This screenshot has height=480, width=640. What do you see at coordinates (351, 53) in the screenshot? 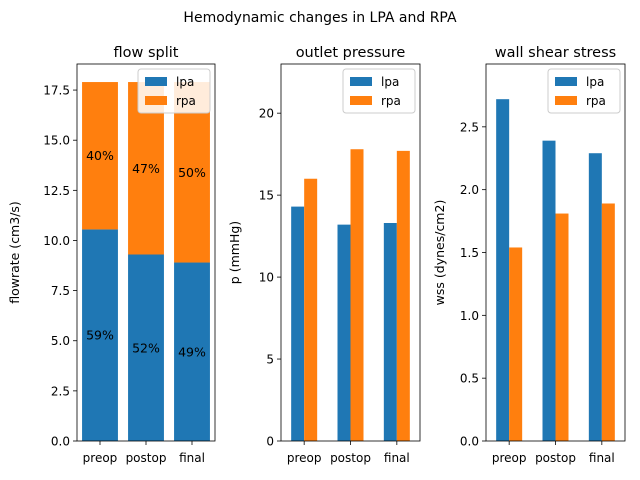
I see `panel-title: outlet pressure` at bounding box center [351, 53].